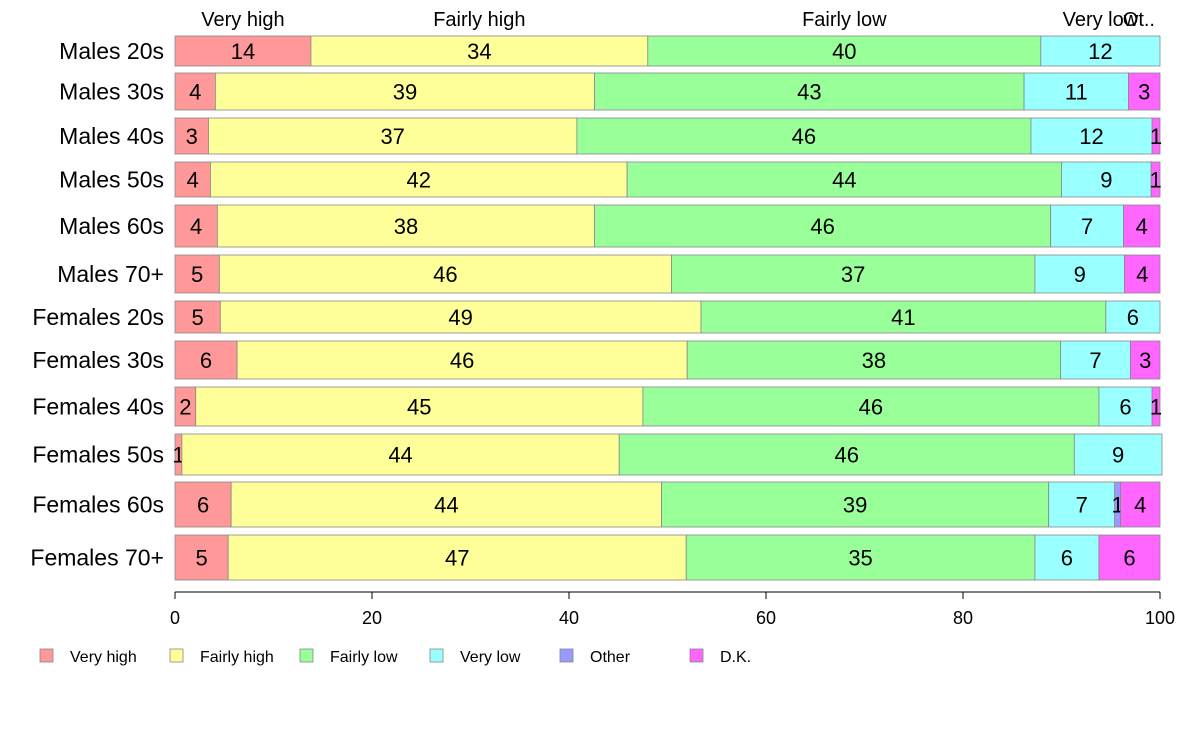  Describe the element at coordinates (1106, 179) in the screenshot. I see `bar-males-50s-very-low` at that location.